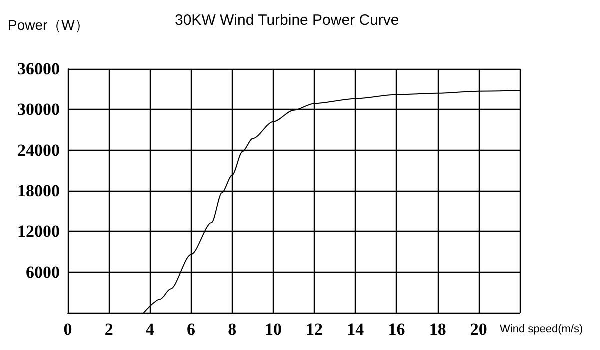  I want to click on x-tick-label: 18, so click(437, 329).